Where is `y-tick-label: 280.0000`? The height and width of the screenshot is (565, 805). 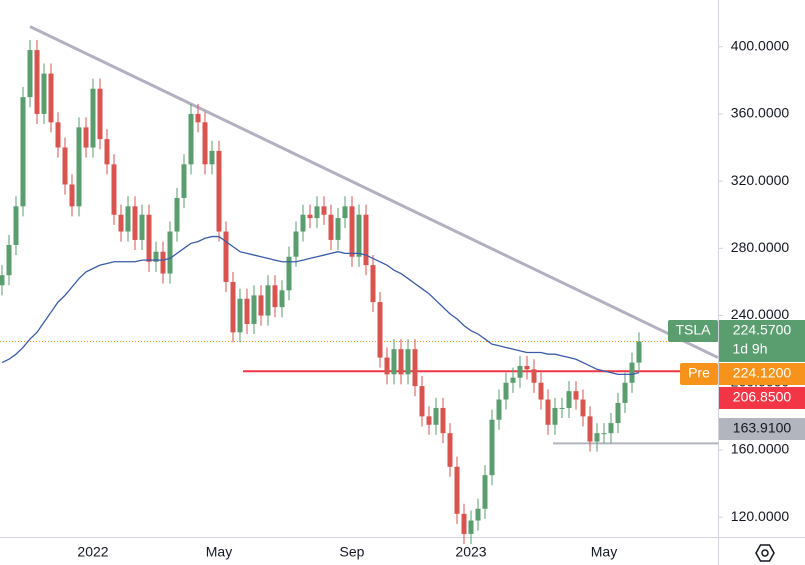 y-tick-label: 280.0000 is located at coordinates (760, 247).